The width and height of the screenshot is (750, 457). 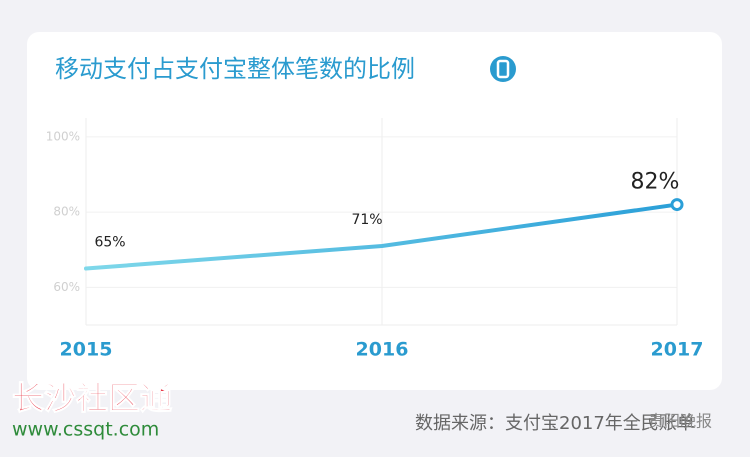 What do you see at coordinates (235, 69) in the screenshot?
I see `chart-title: 移动支付占支付宝整体笔数的比例` at bounding box center [235, 69].